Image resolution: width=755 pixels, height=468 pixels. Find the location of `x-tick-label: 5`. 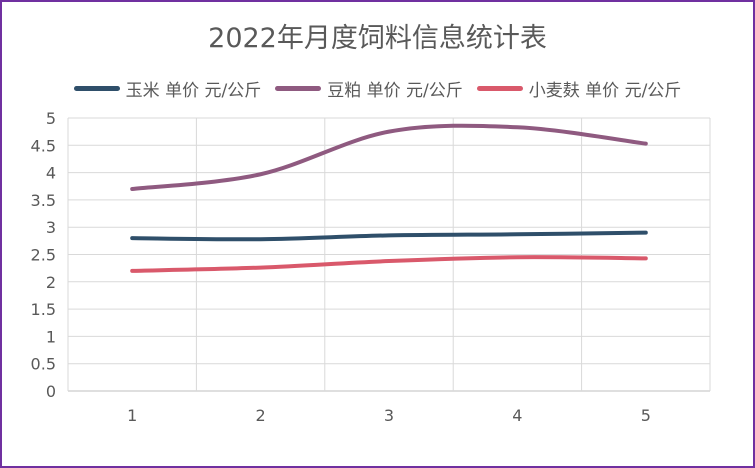

x-tick-label: 5 is located at coordinates (646, 415).